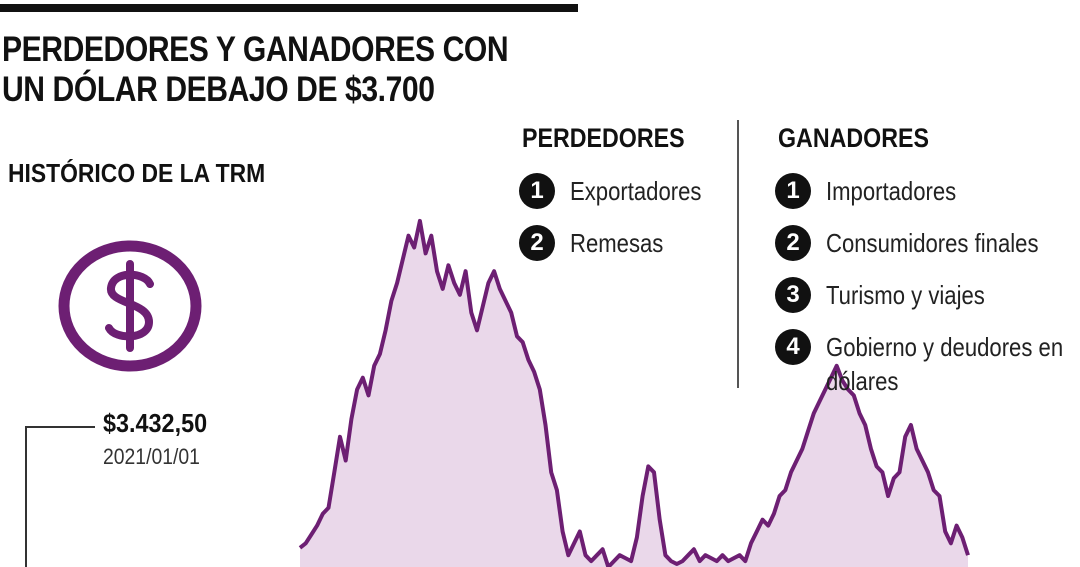 This screenshot has width=1080, height=567. Describe the element at coordinates (932, 243) in the screenshot. I see `list-item-label: Consumidores finales` at that location.